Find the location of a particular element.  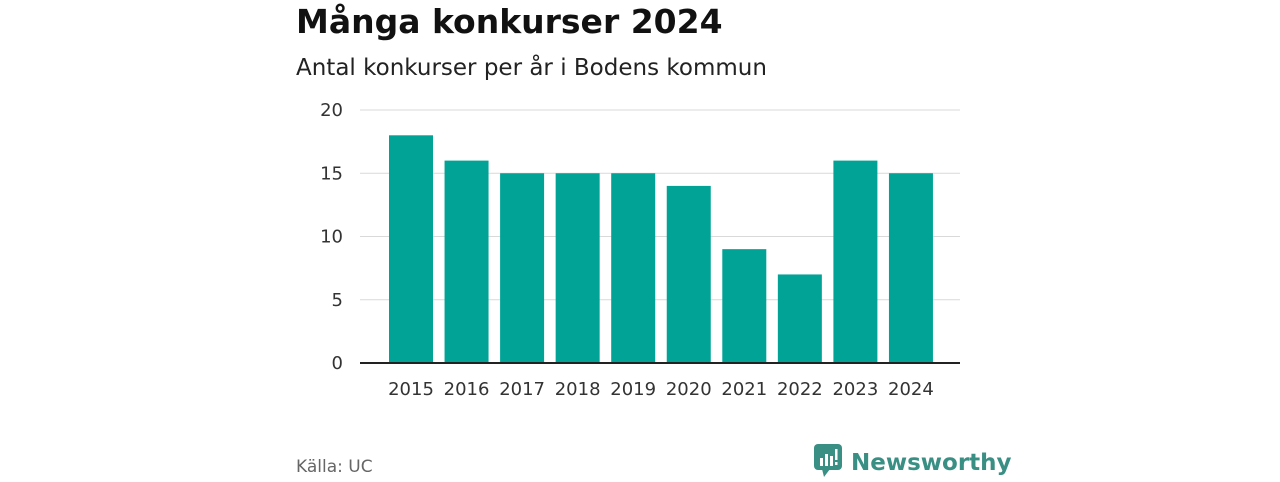

bar-2023 is located at coordinates (855, 261).